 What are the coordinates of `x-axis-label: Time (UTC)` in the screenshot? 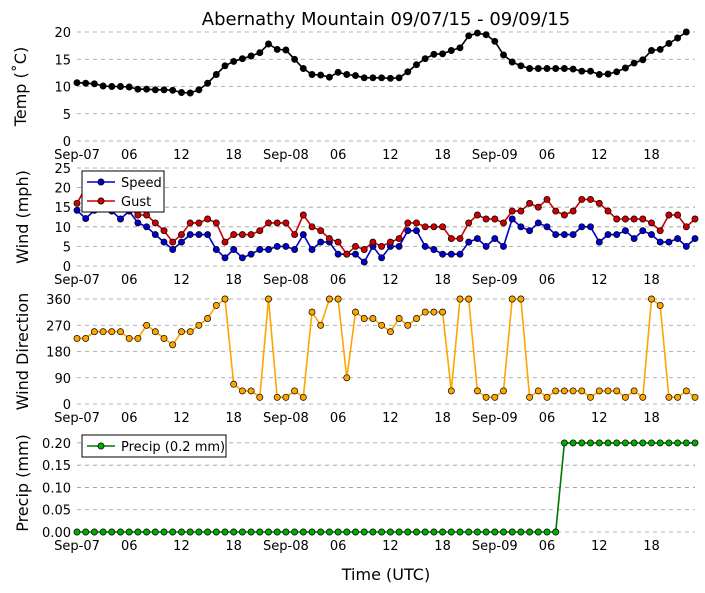 It's located at (385, 574).